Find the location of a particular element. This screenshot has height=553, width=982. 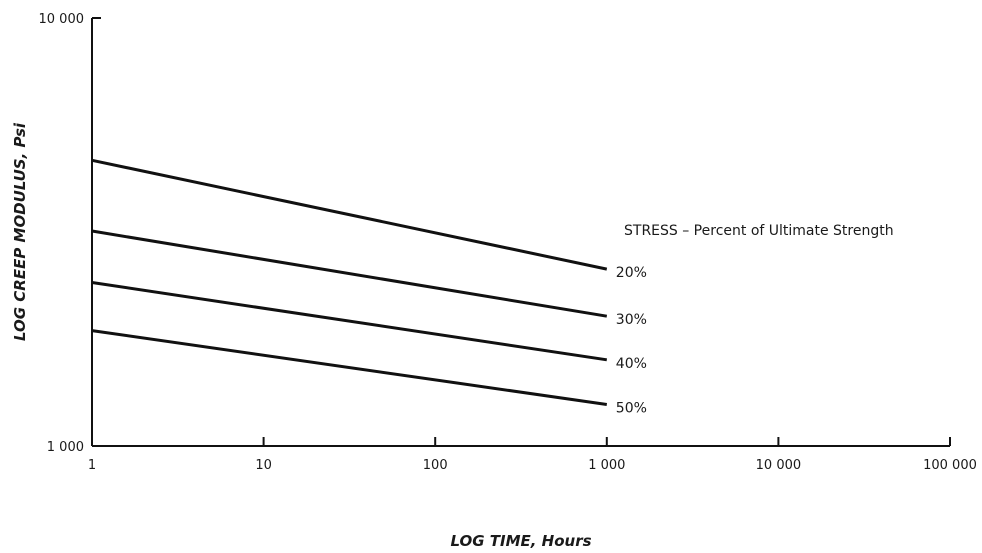

y-tick-label: 1 000 is located at coordinates (65, 447).